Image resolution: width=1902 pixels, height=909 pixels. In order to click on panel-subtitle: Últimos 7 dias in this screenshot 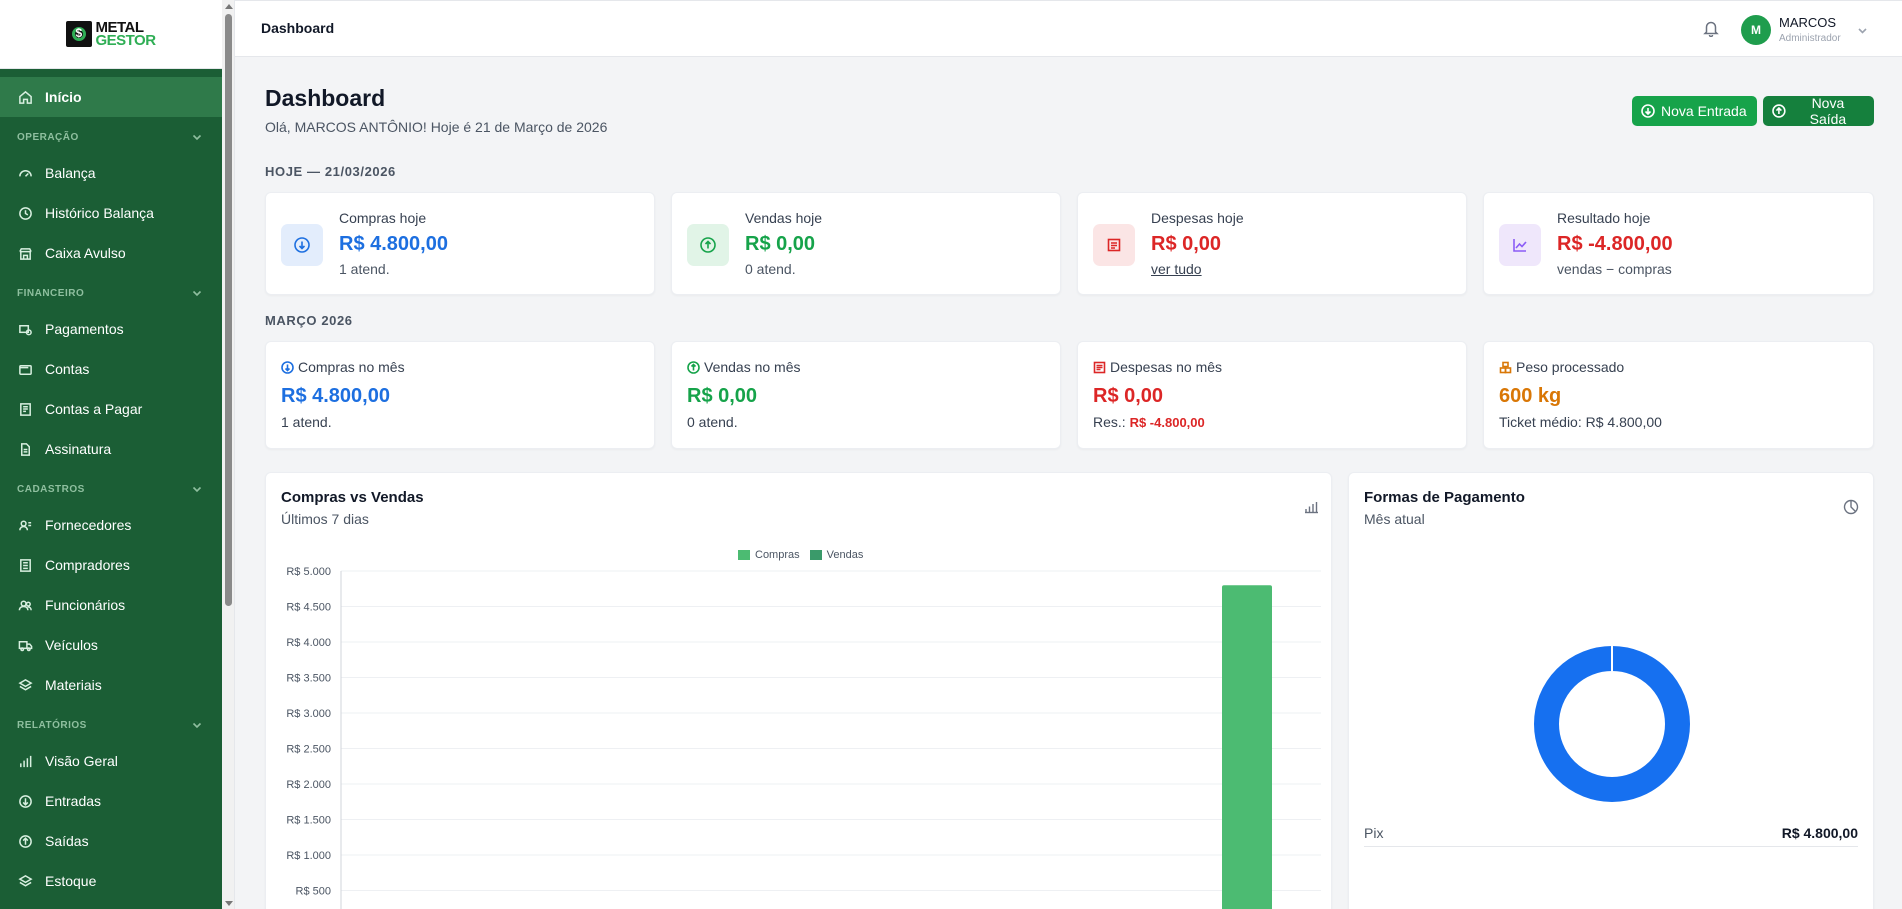, I will do `click(325, 519)`.